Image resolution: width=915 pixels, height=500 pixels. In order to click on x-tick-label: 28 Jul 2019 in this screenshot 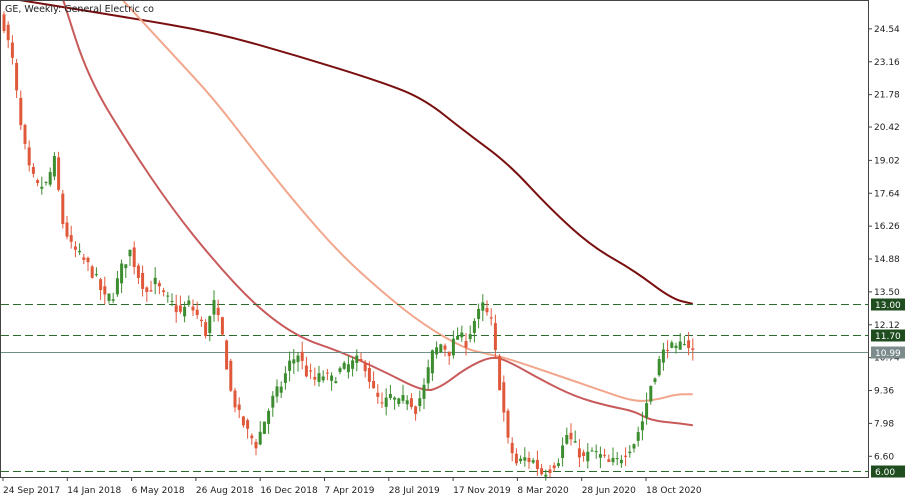, I will do `click(414, 491)`.